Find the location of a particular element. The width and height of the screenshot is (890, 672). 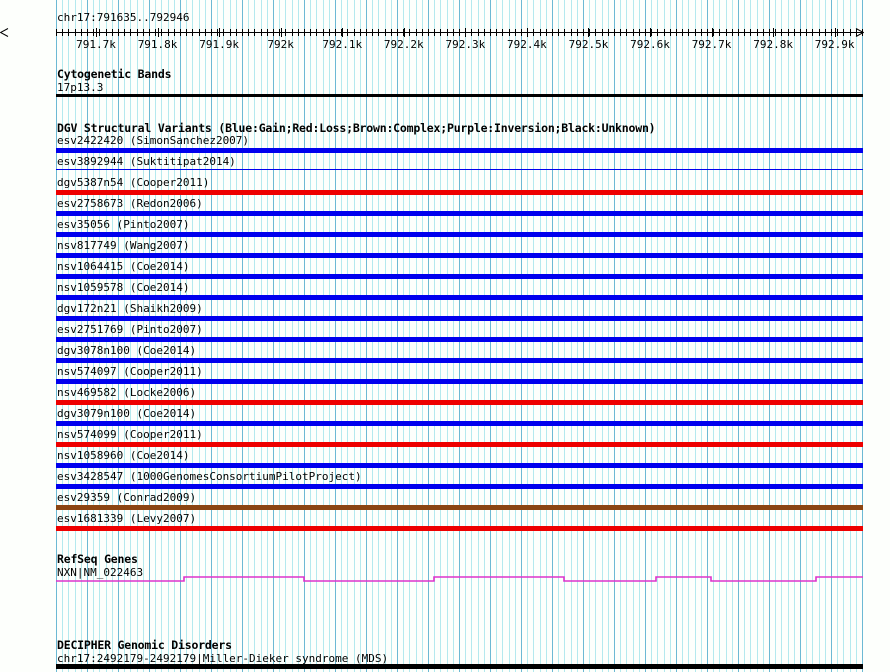

dgv-variant-row: nsv1058960 (Coe2014) is located at coordinates (445, 459).